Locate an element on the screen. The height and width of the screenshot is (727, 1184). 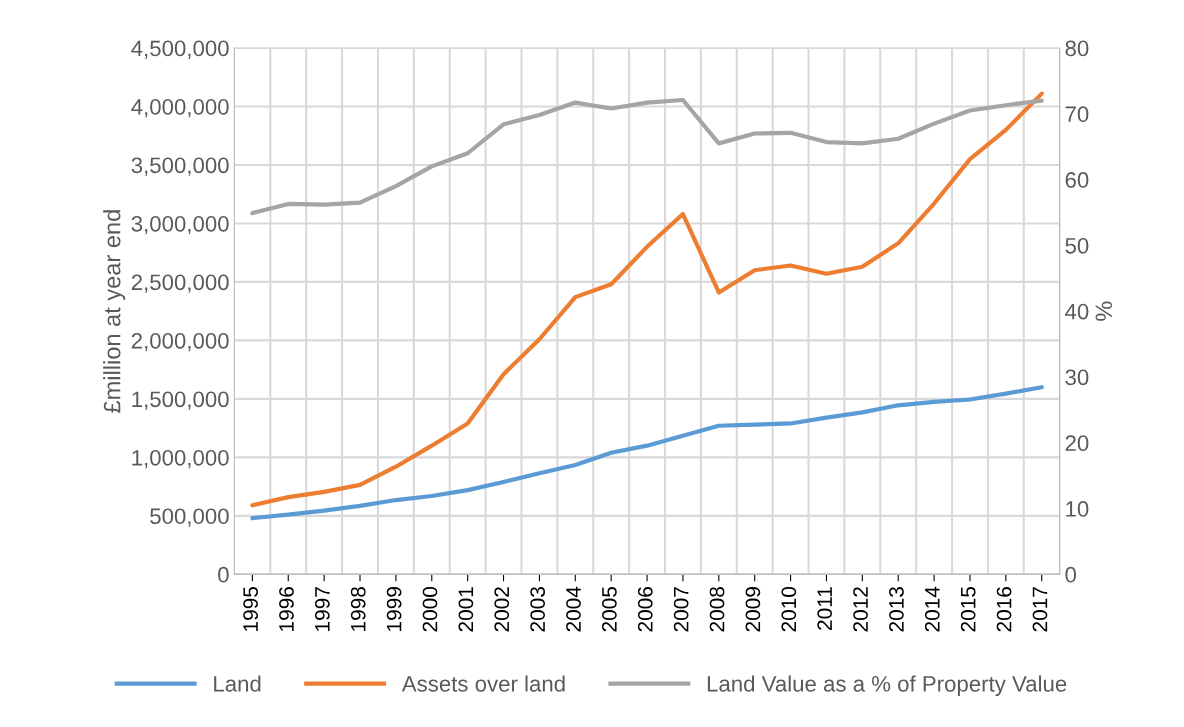
y2-tick-label: 0 is located at coordinates (1071, 574).